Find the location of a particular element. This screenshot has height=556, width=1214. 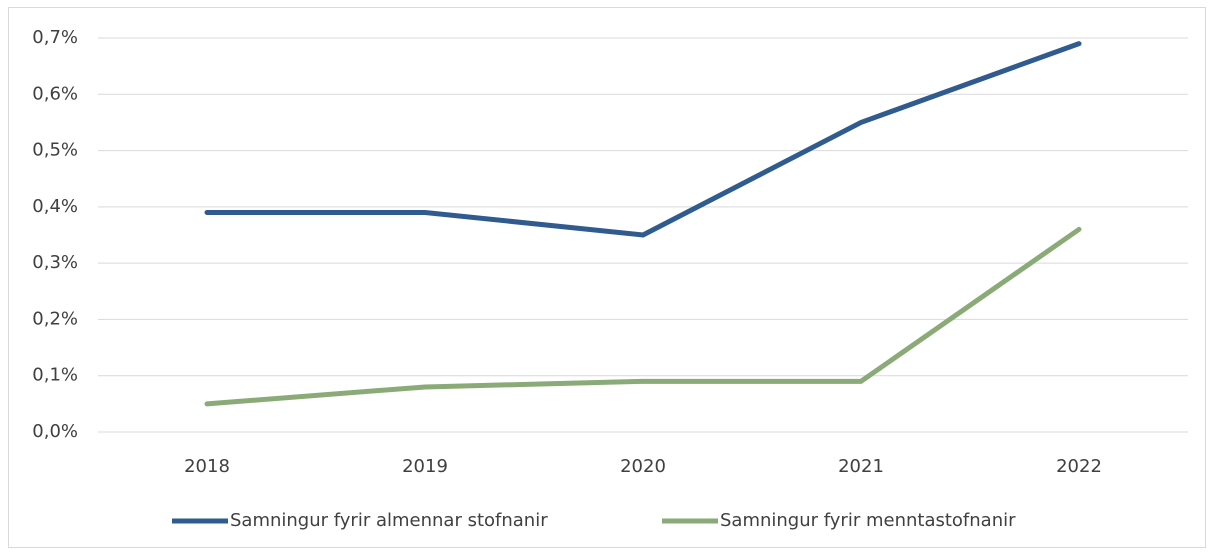

x-tick-label: 2018 is located at coordinates (207, 466).